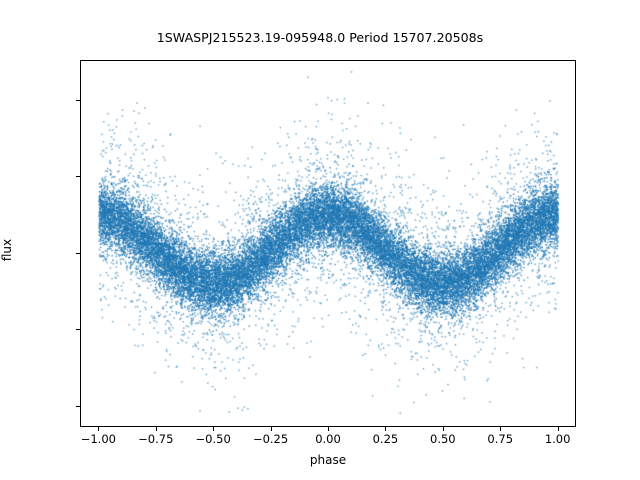 The image size is (640, 480). What do you see at coordinates (328, 439) in the screenshot?
I see `x-tick-label: 0.00` at bounding box center [328, 439].